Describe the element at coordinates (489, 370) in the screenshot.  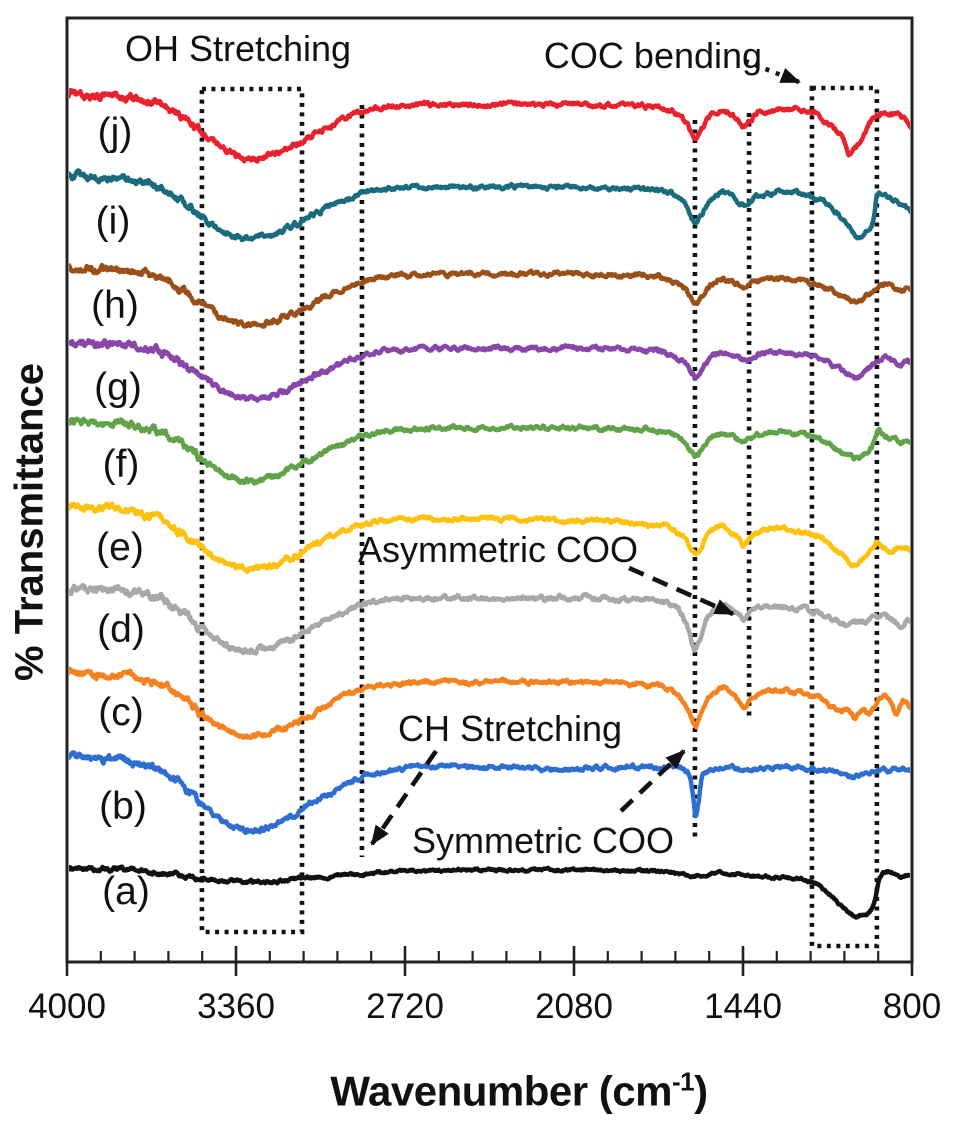
I see `spectrum-curve-g` at that location.